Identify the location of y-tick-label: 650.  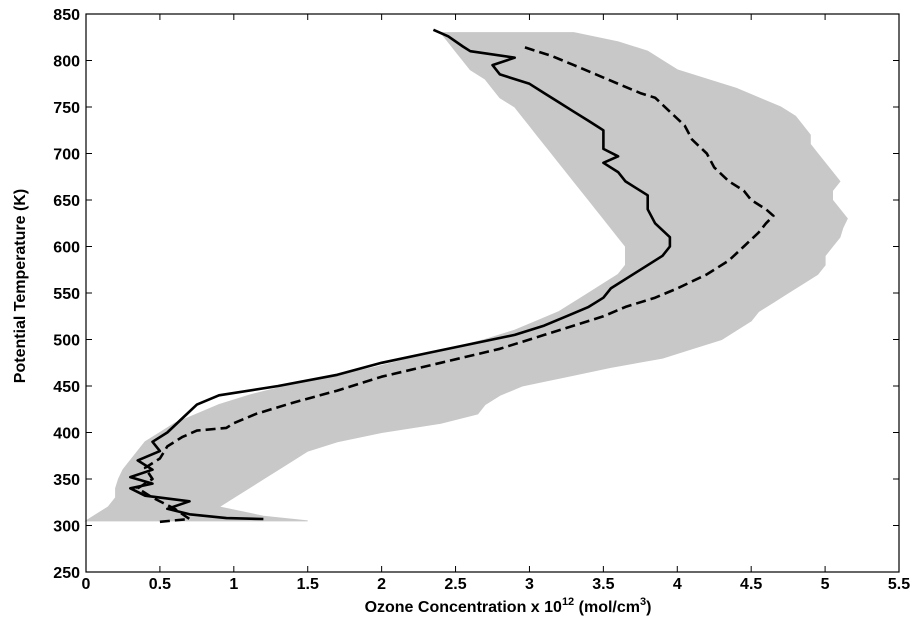
(66, 201).